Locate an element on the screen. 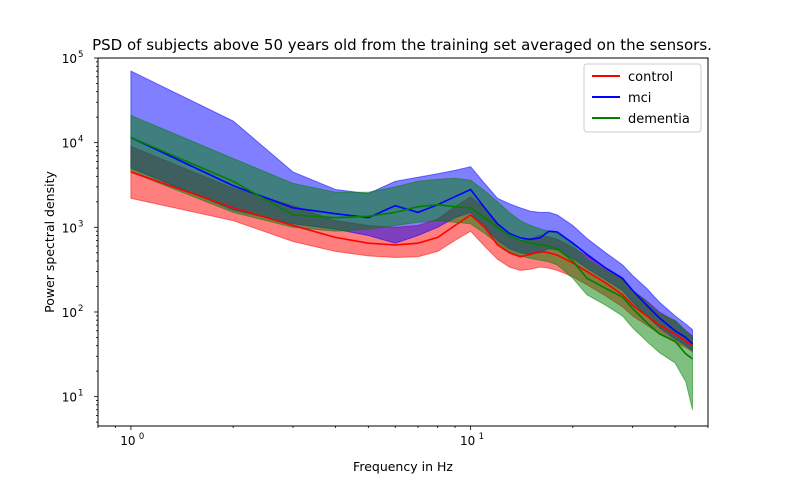 This screenshot has width=786, height=480. legend-label-control: control is located at coordinates (650, 77).